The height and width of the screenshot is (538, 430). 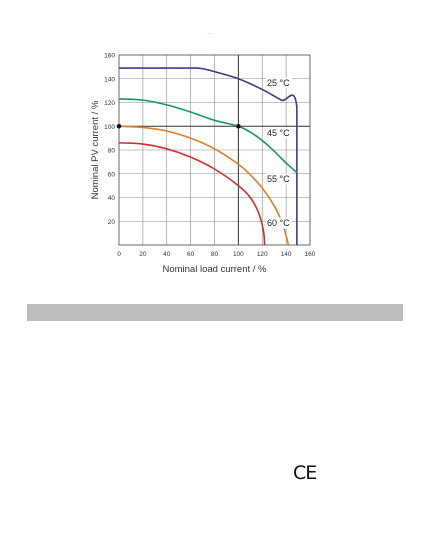 What do you see at coordinates (310, 254) in the screenshot?
I see `x-tick-label: 160` at bounding box center [310, 254].